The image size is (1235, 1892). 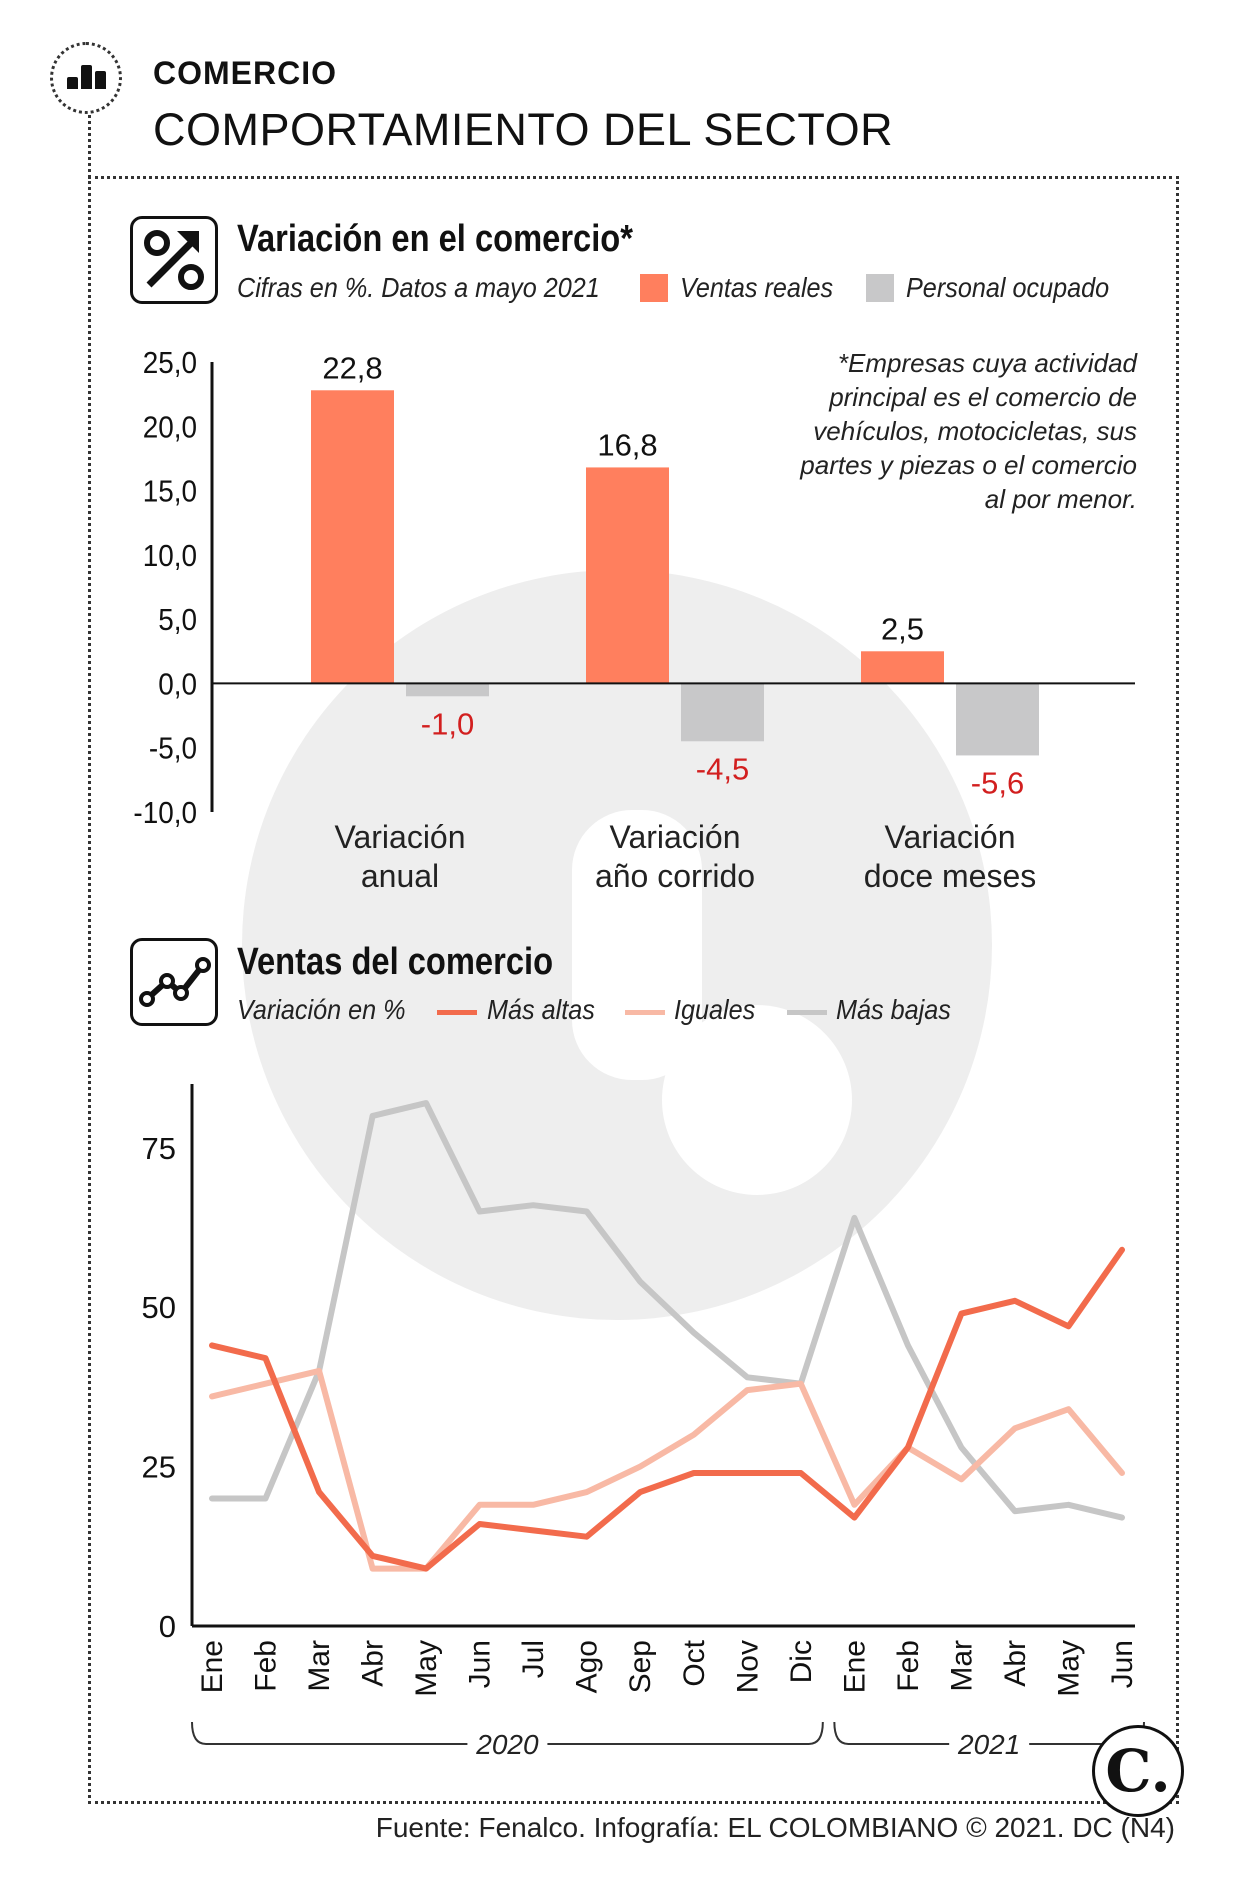 What do you see at coordinates (627, 444) in the screenshot?
I see `bar-value-label: 16,8` at bounding box center [627, 444].